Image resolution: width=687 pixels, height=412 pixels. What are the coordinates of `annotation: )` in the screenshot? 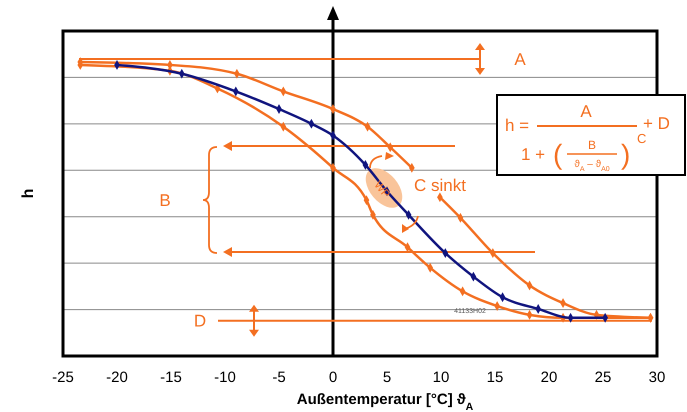 It's located at (625, 154).